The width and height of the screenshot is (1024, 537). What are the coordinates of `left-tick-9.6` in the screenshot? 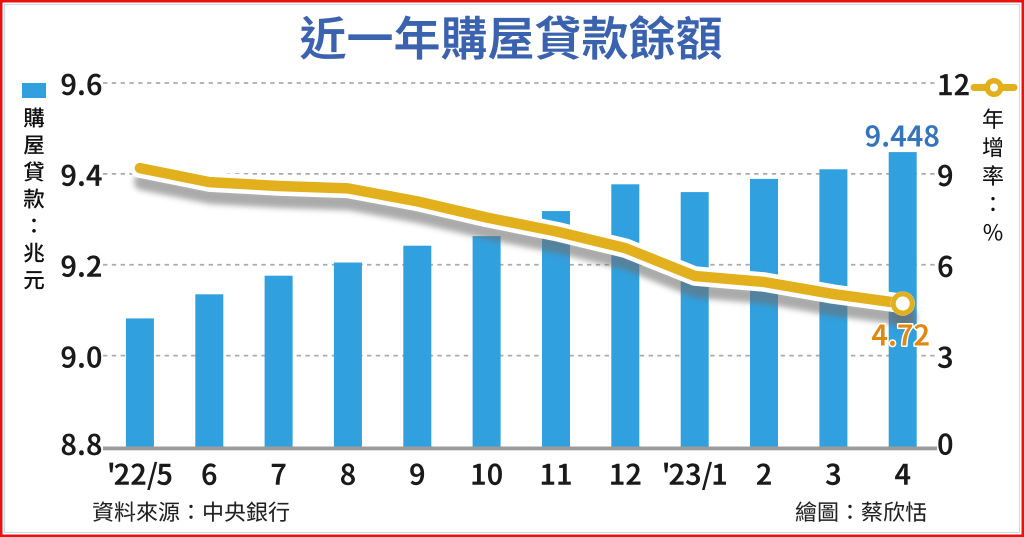 It's located at (81, 84).